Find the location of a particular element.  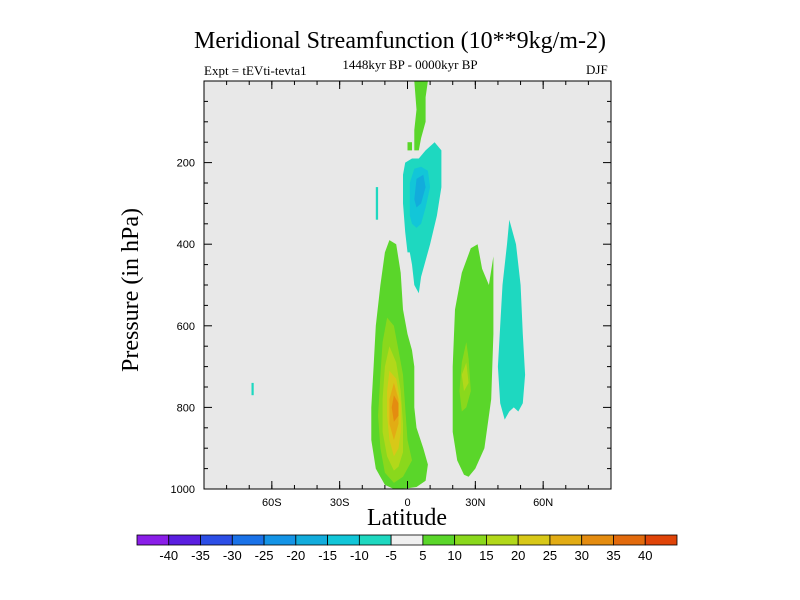

x-axis-label: Latitude is located at coordinates (407, 518).